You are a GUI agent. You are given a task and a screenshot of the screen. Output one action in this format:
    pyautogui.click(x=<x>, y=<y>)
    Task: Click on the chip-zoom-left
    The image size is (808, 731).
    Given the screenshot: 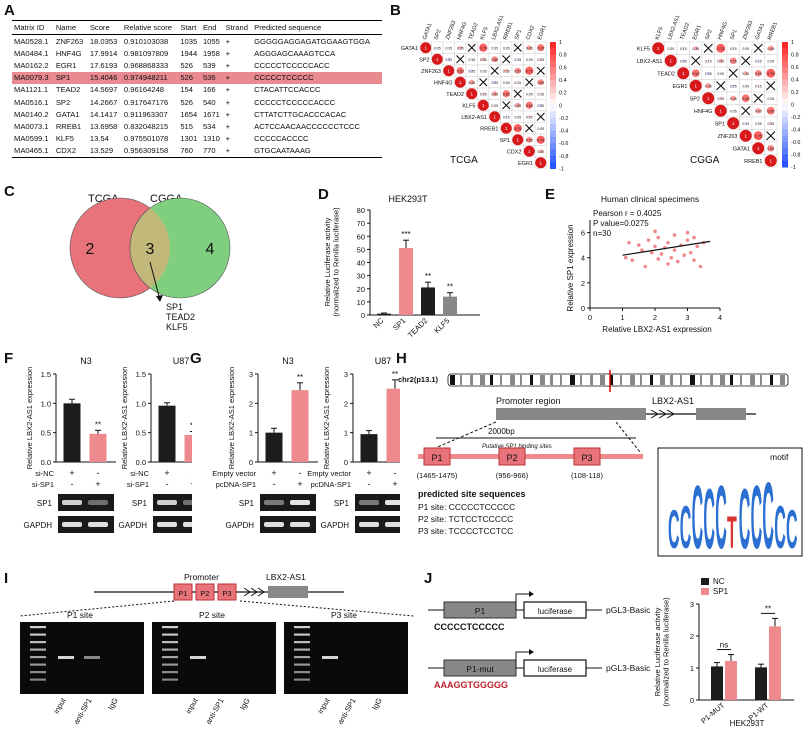 What is the action you would take?
    pyautogui.click(x=97, y=608)
    